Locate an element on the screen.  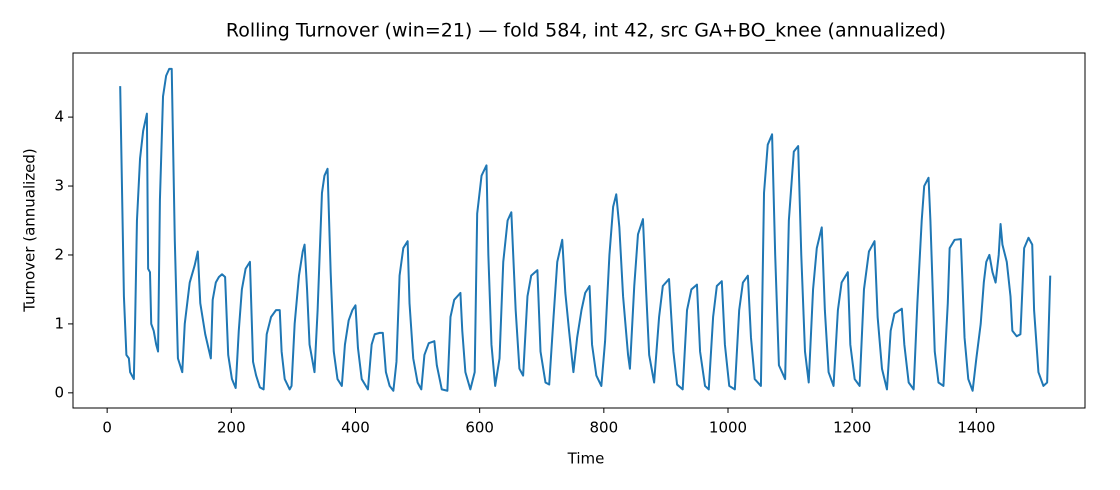
x-tick-label: 400 is located at coordinates (355, 428).